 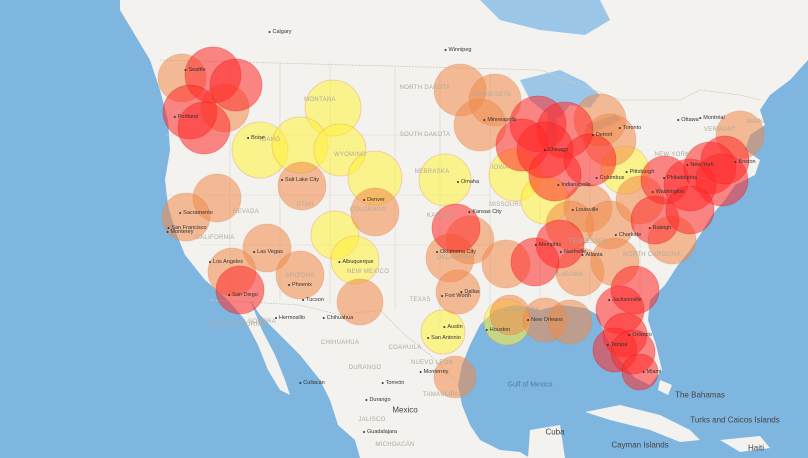 What do you see at coordinates (546, 441) in the screenshot?
I see `yucatan` at bounding box center [546, 441].